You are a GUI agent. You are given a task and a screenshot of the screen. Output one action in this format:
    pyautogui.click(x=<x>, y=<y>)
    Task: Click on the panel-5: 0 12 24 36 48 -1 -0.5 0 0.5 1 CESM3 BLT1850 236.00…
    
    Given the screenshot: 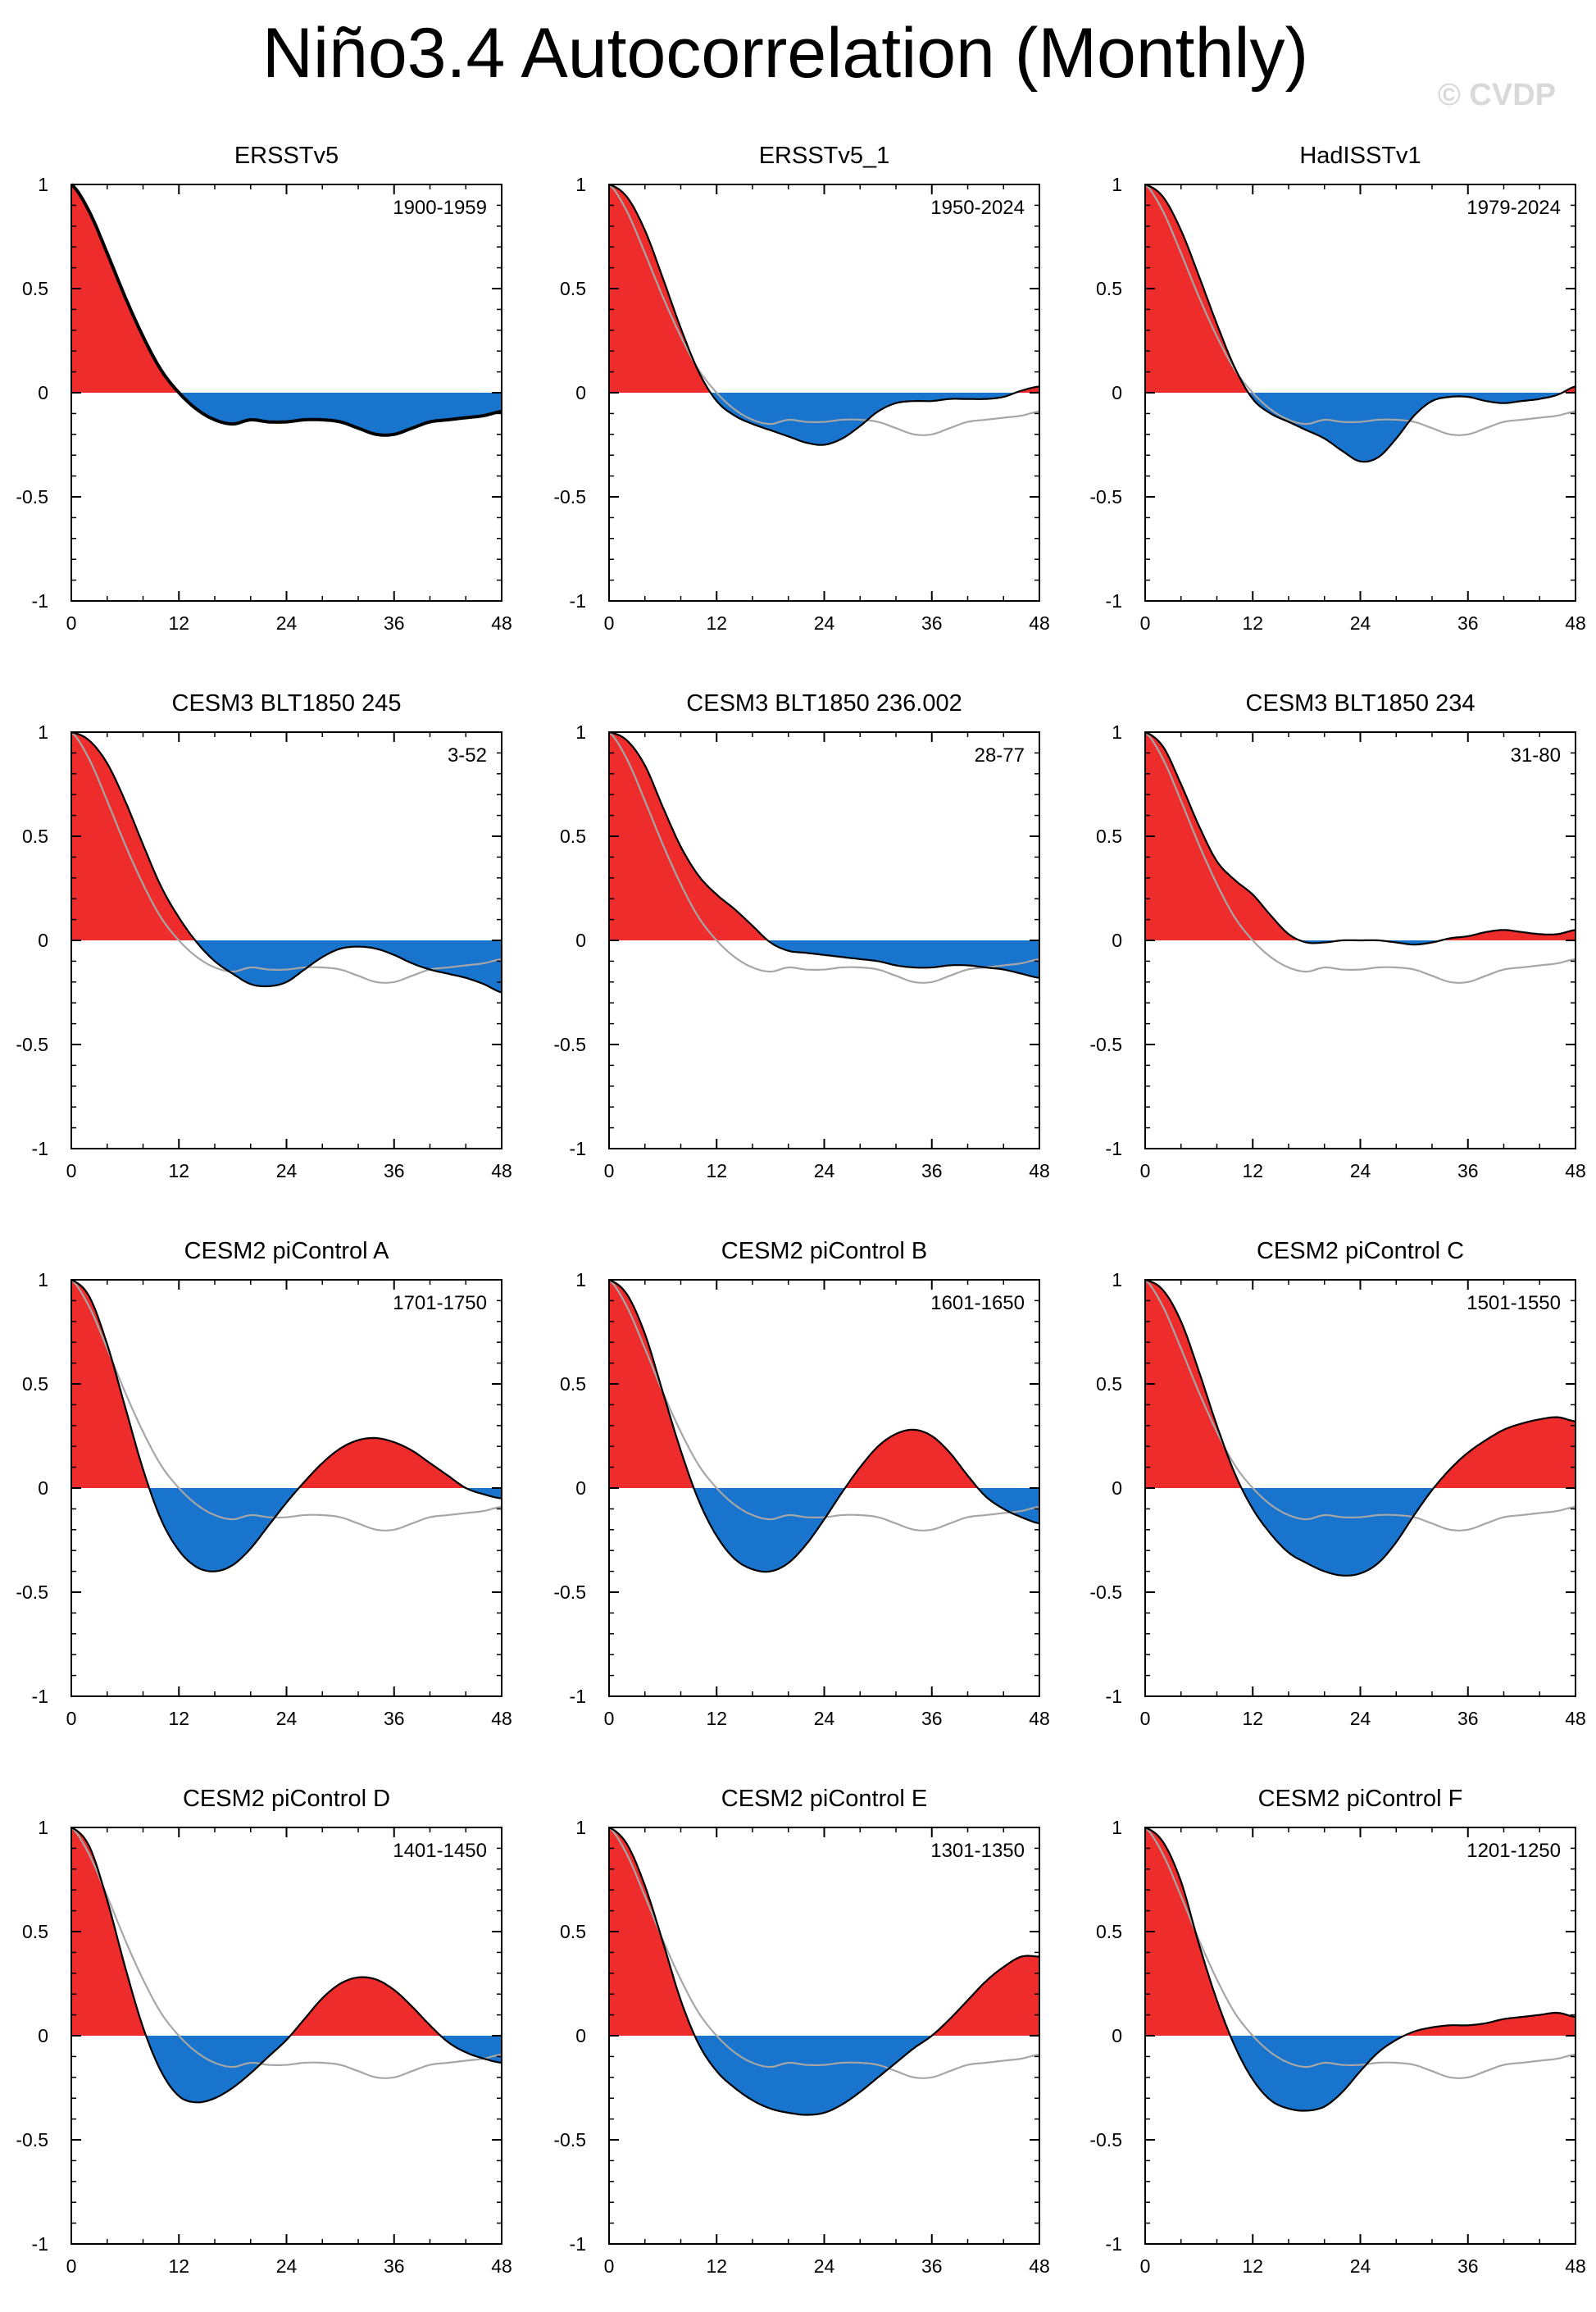 What is the action you would take?
    pyautogui.click(x=801, y=935)
    